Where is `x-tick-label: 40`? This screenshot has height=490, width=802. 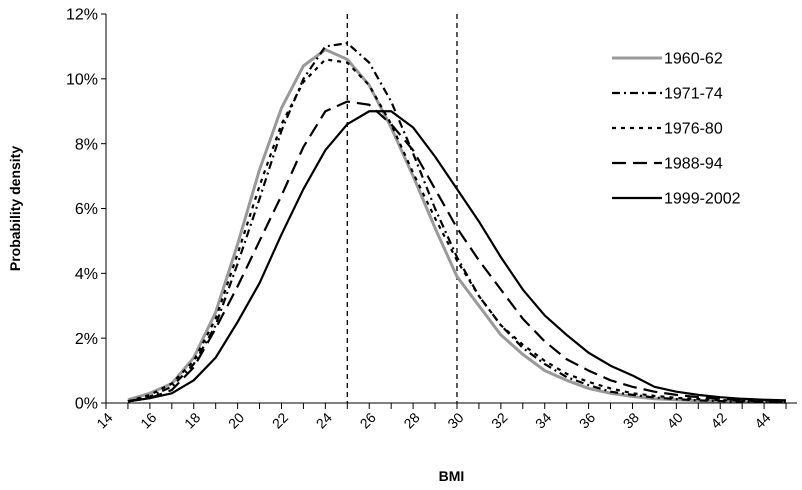
x-tick-label: 40 is located at coordinates (675, 420).